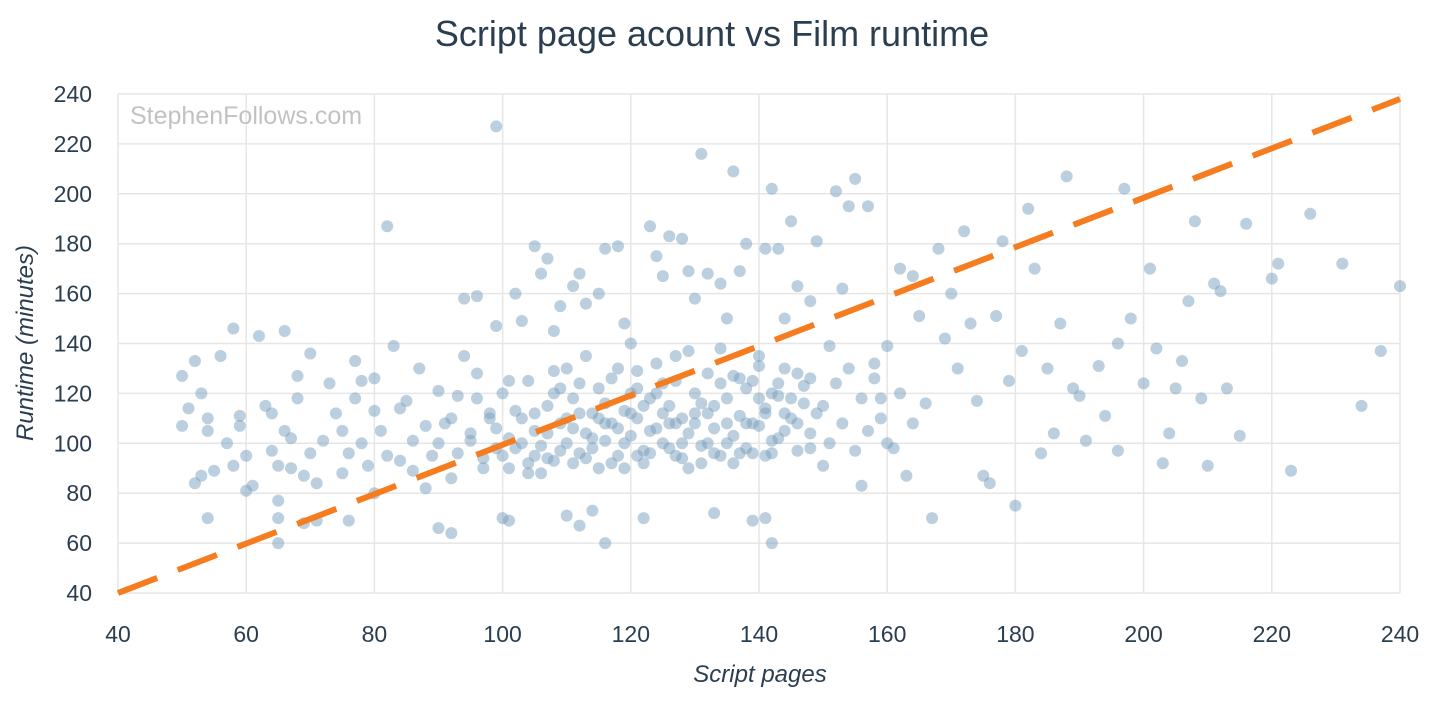 The image size is (1456, 706). Describe the element at coordinates (246, 634) in the screenshot. I see `x-tick-label: 60` at that location.